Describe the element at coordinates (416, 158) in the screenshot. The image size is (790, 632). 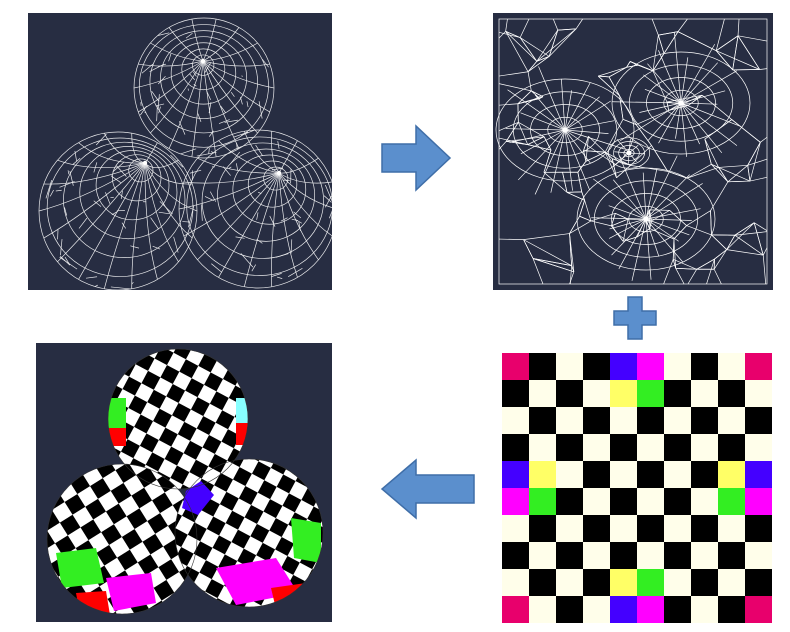
I see `arrow-right-icon` at that location.